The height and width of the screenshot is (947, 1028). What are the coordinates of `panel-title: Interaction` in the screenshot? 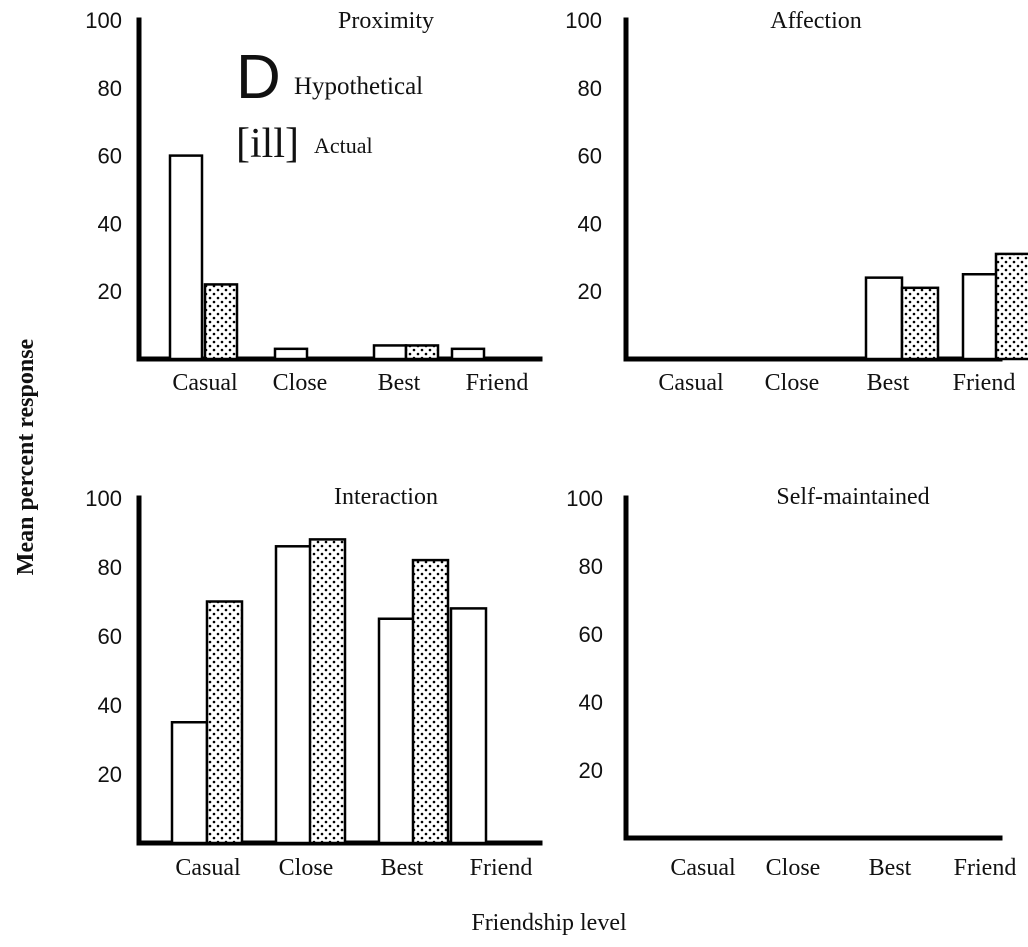 It's located at (386, 497).